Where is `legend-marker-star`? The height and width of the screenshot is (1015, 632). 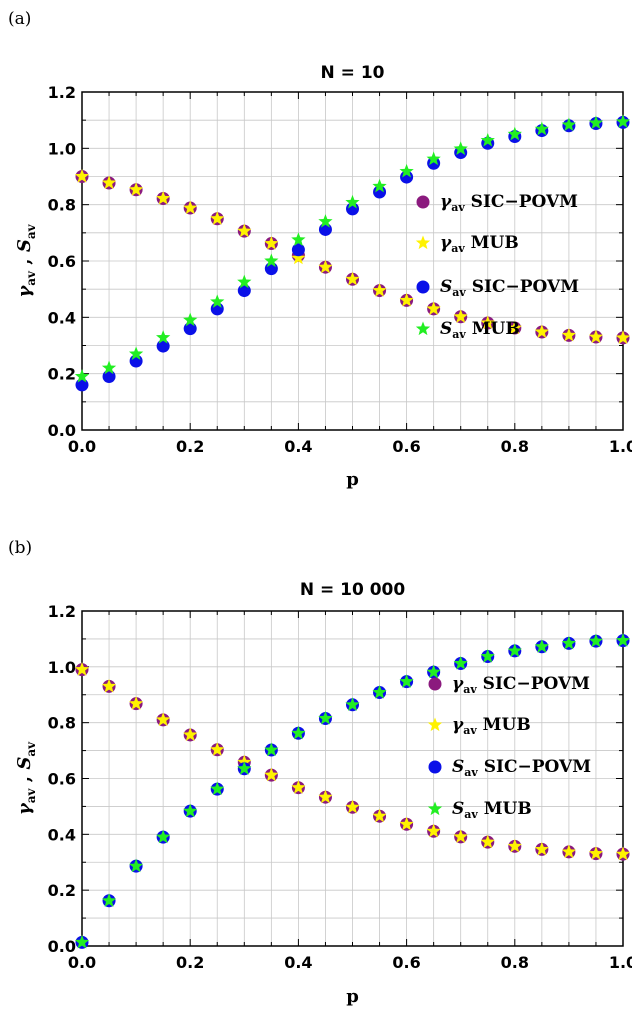 legend-marker-star is located at coordinates (435, 724).